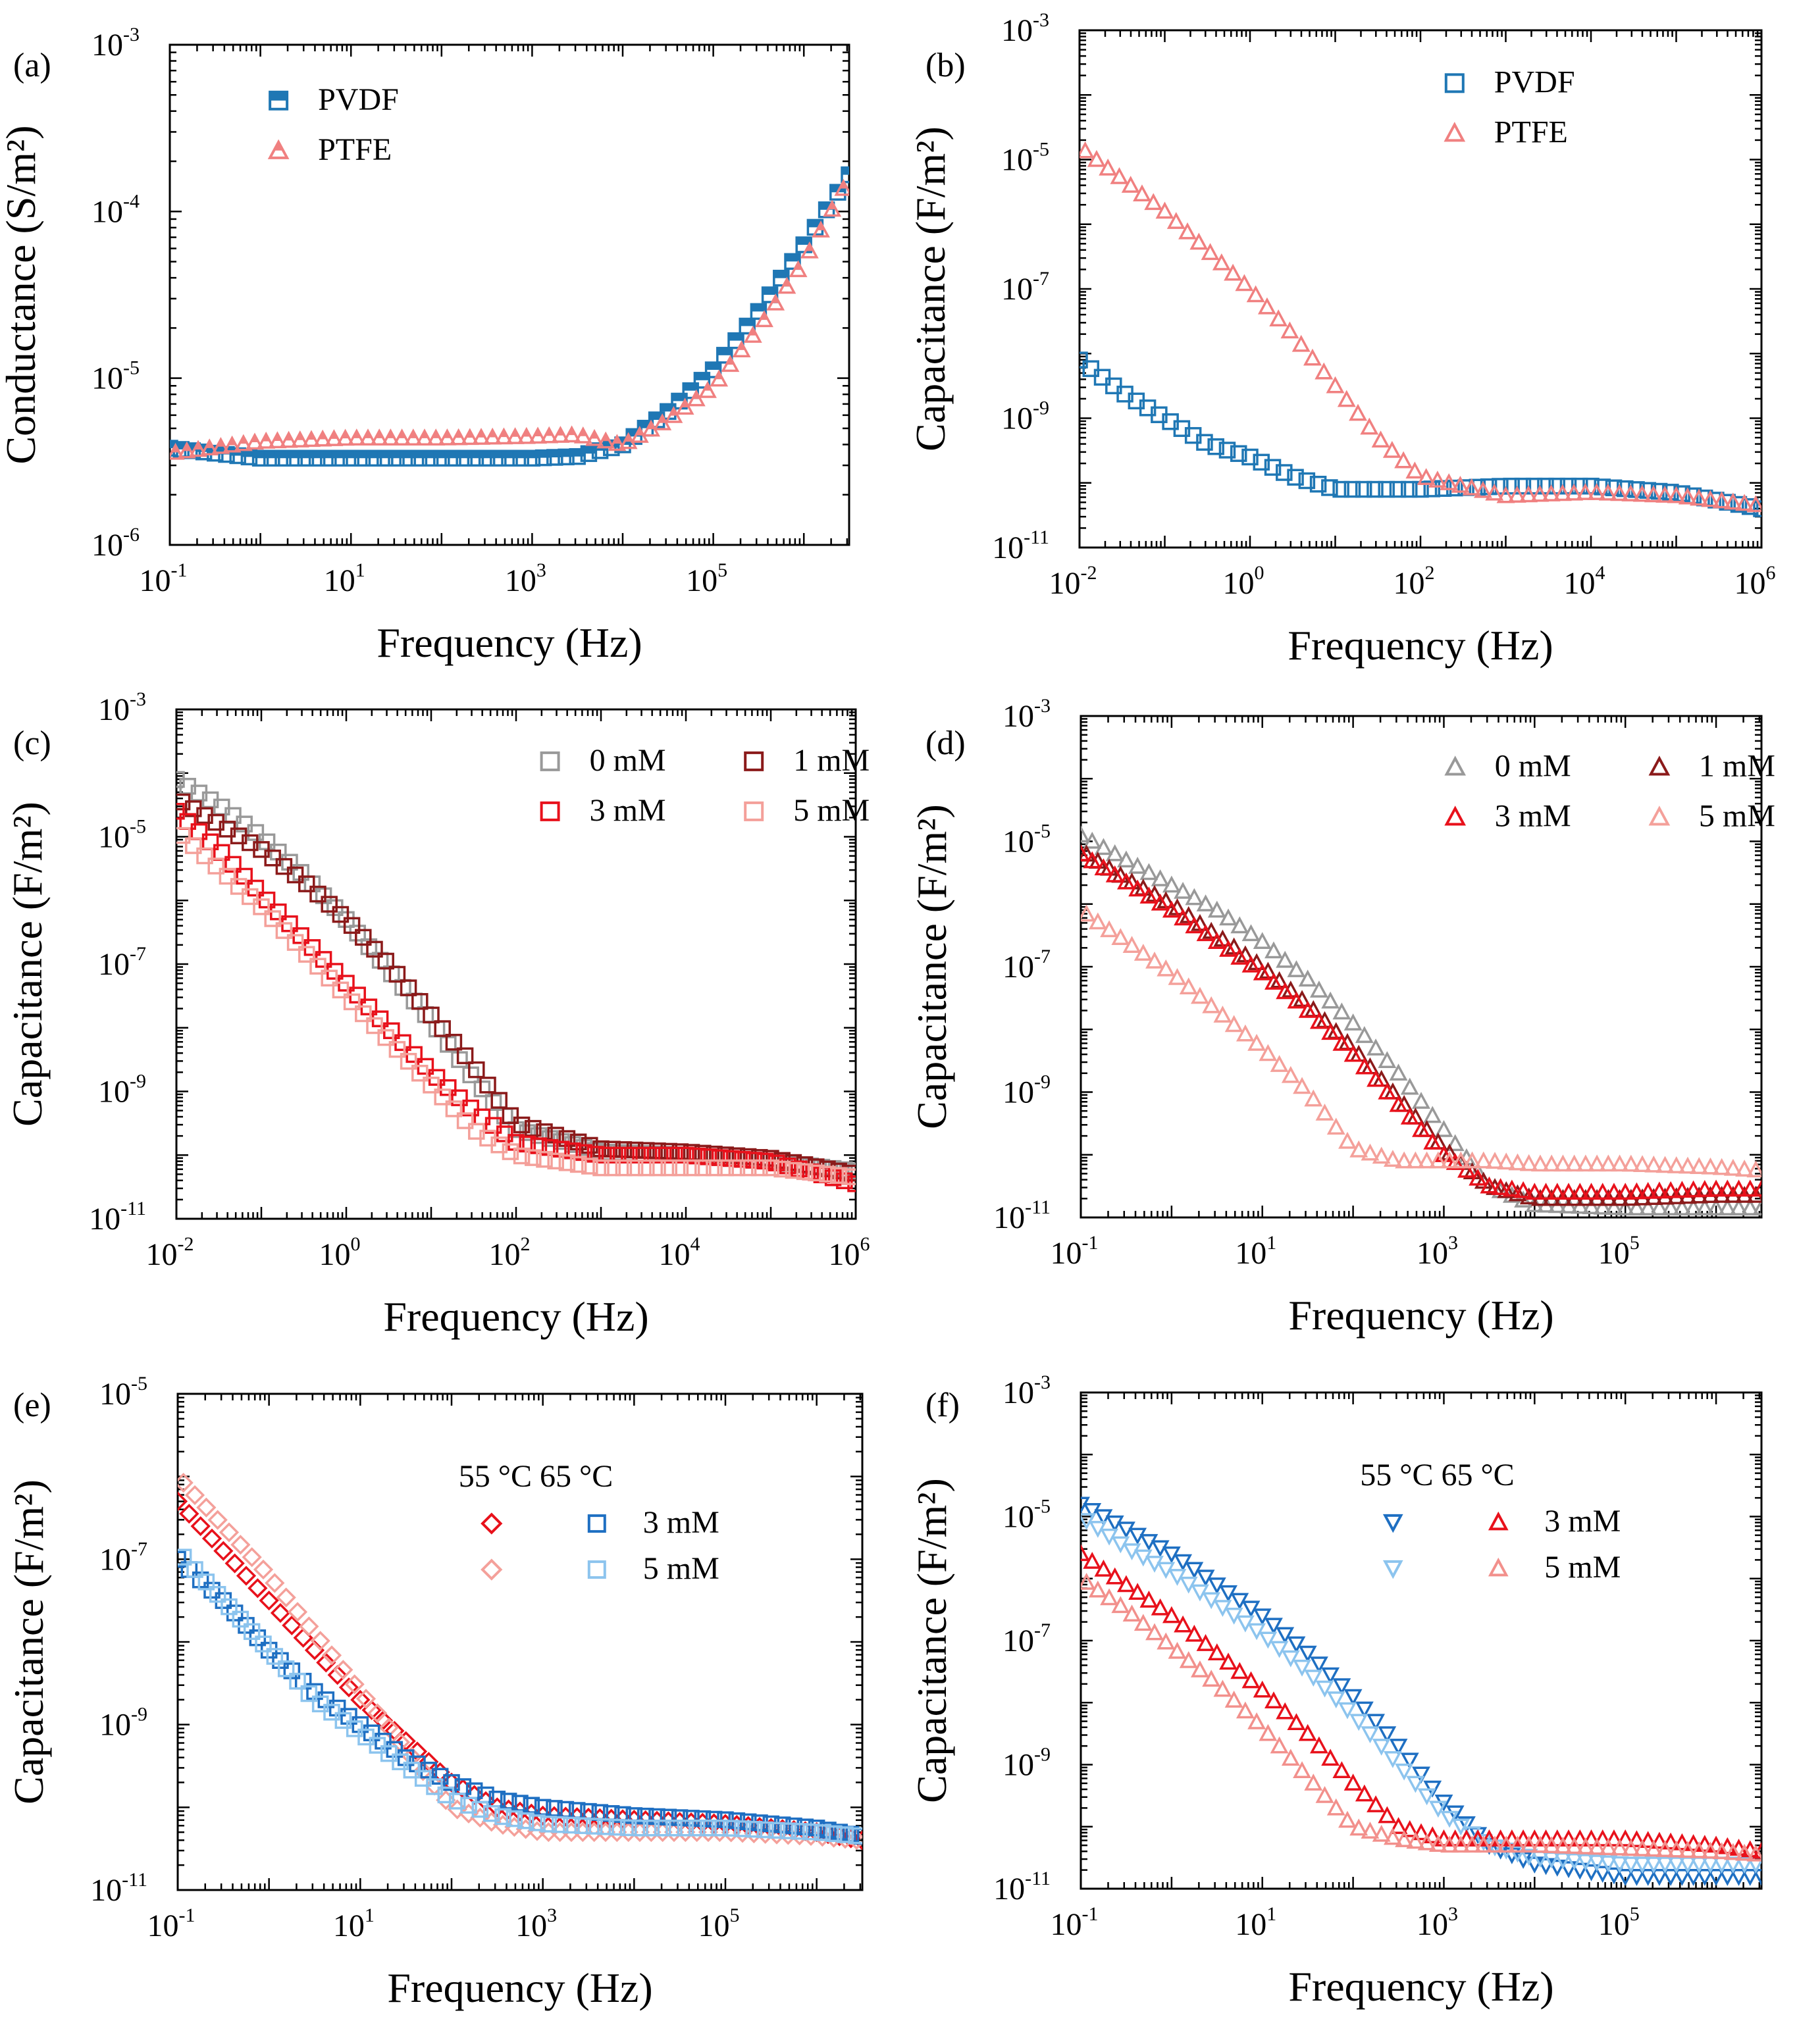 The width and height of the screenshot is (1797, 2044). What do you see at coordinates (1533, 815) in the screenshot?
I see `legend-label: 3 mM` at bounding box center [1533, 815].